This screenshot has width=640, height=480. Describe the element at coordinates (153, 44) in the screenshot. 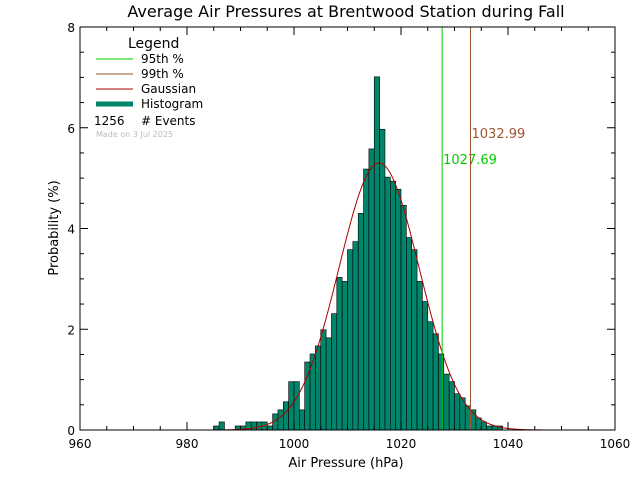

I see `legend-title: Legend` at that location.